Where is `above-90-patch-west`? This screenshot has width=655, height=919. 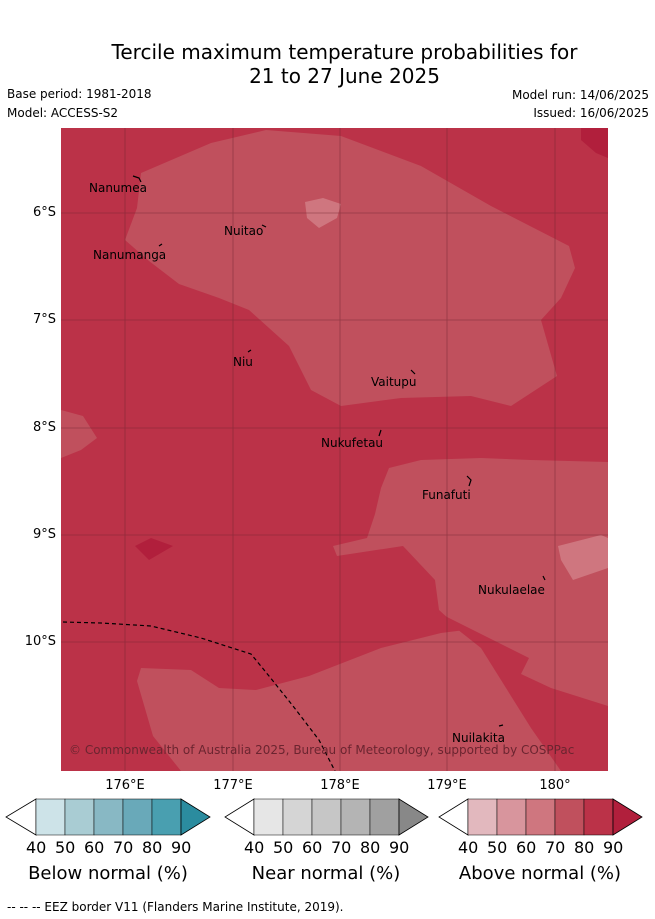 above-90-patch-west is located at coordinates (154, 549).